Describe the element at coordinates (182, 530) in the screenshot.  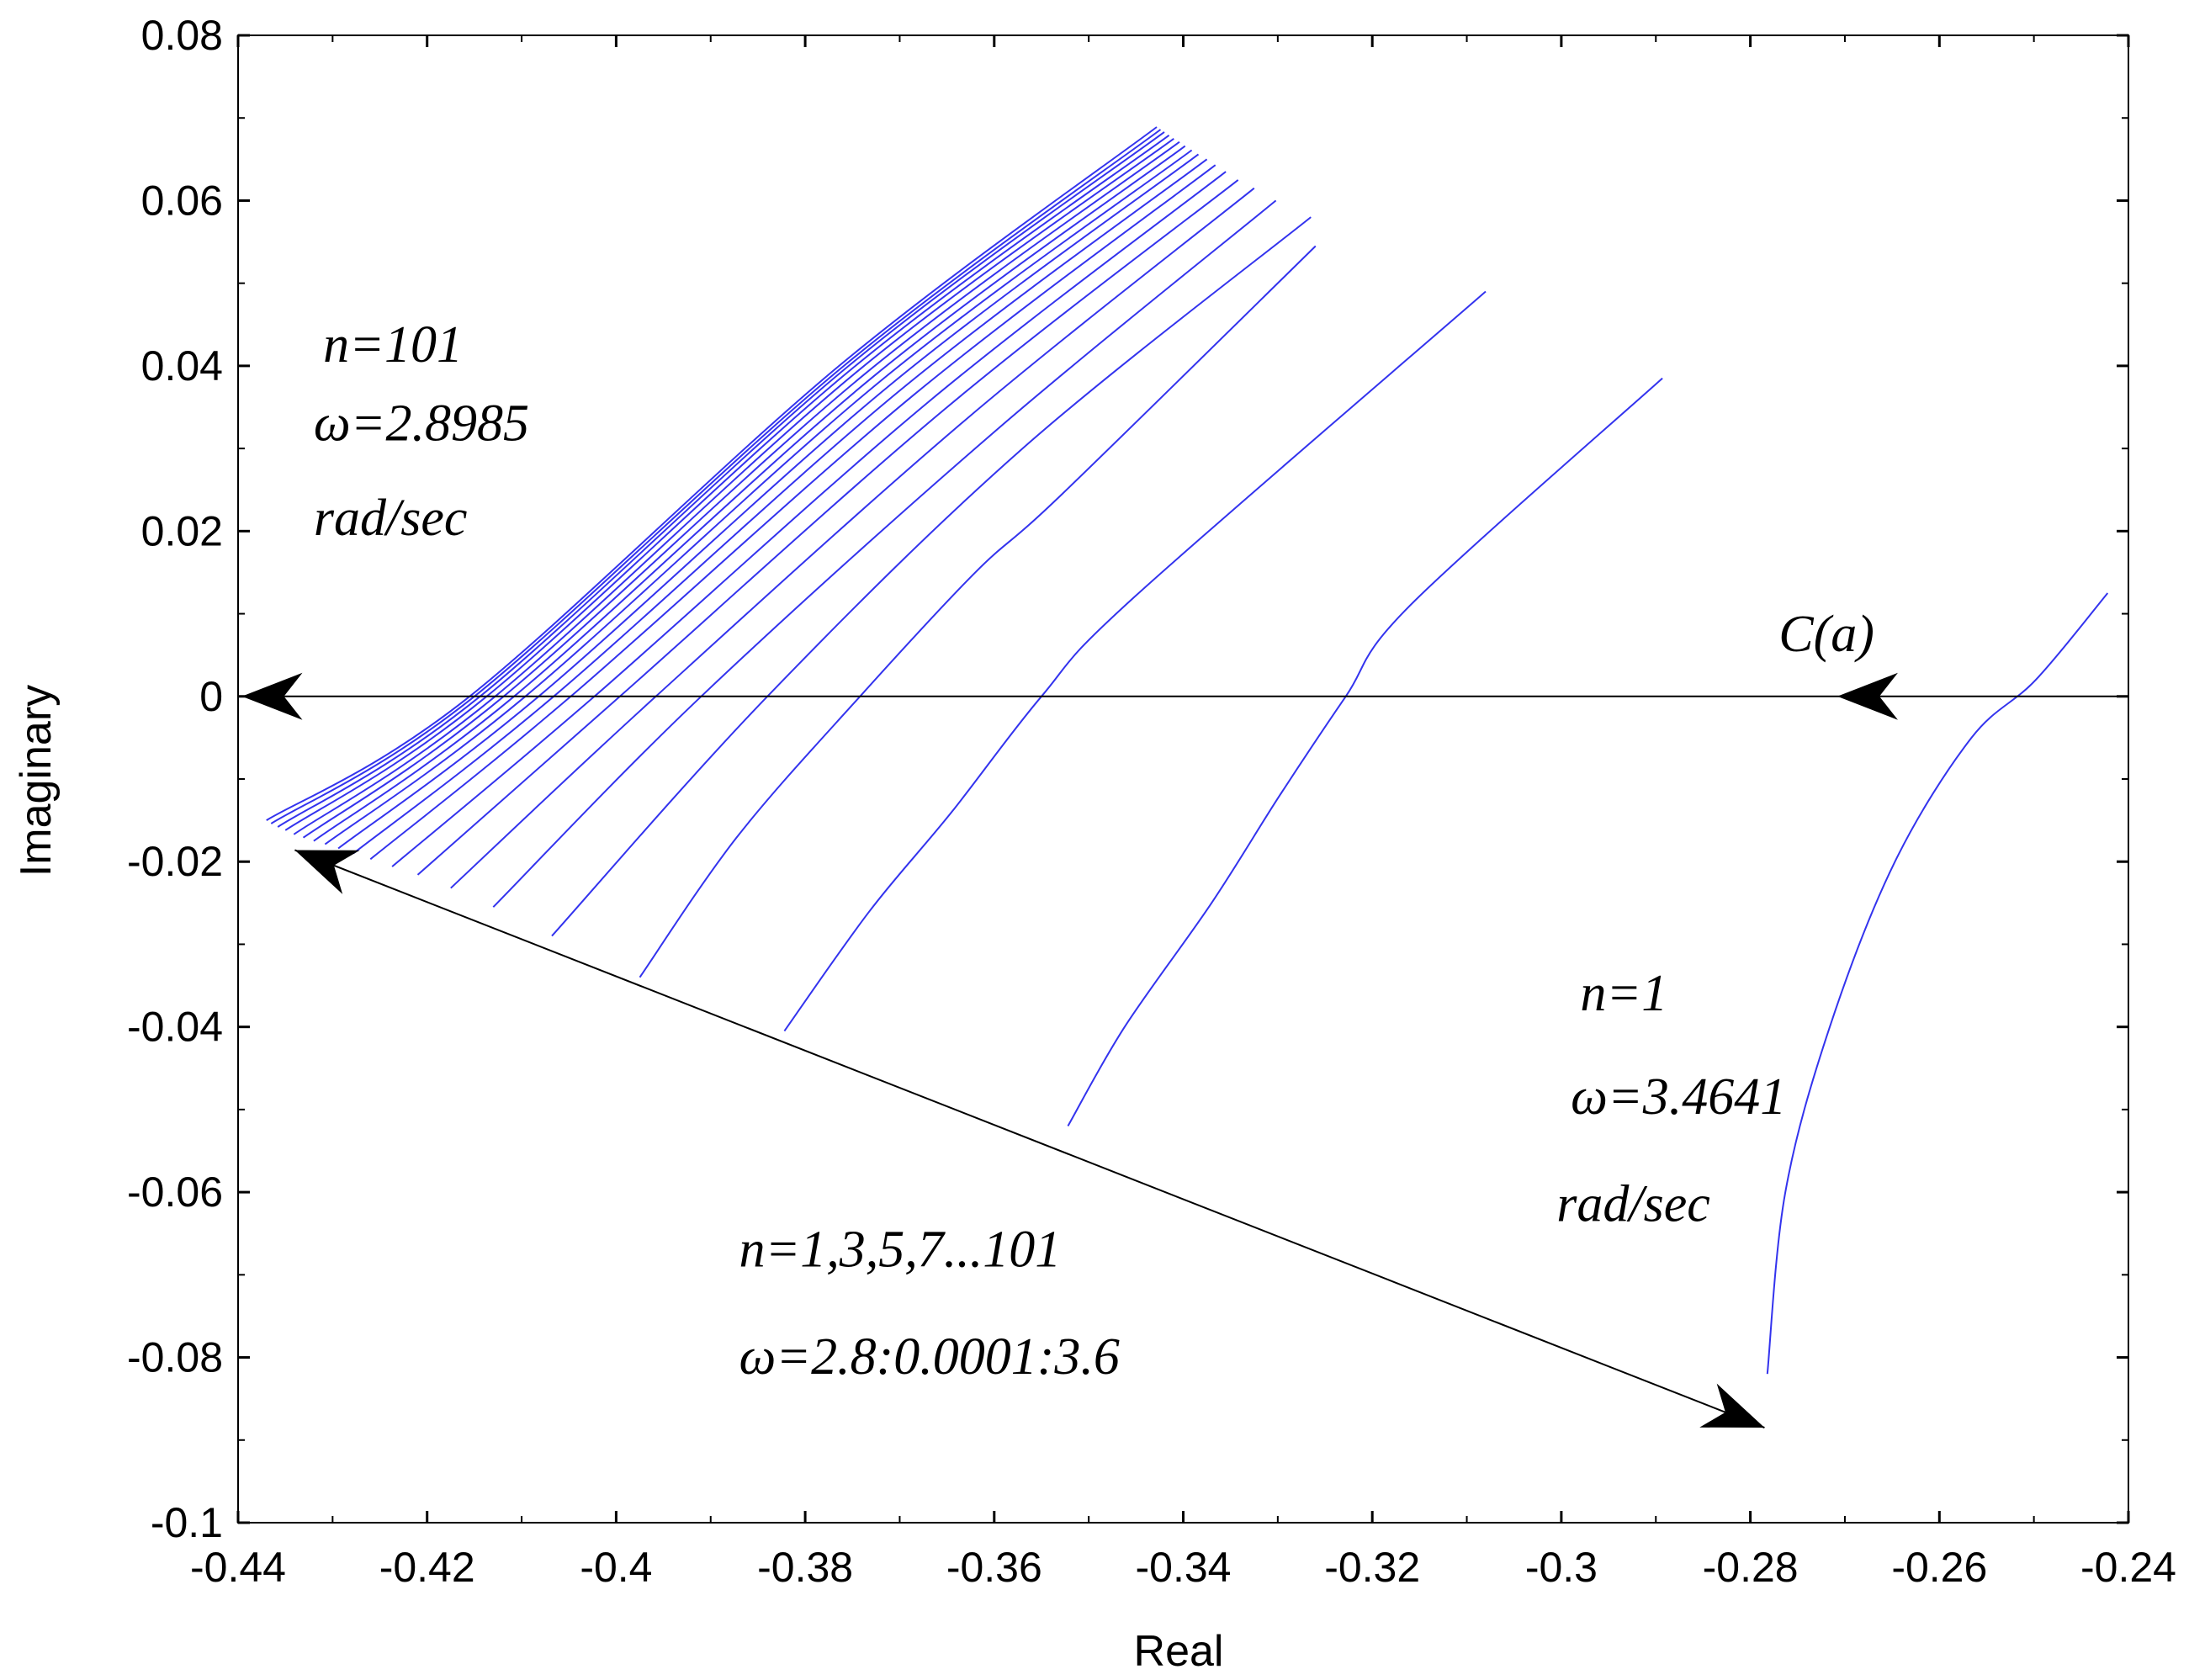
I see `y-tick-label: 0.02` at that location.